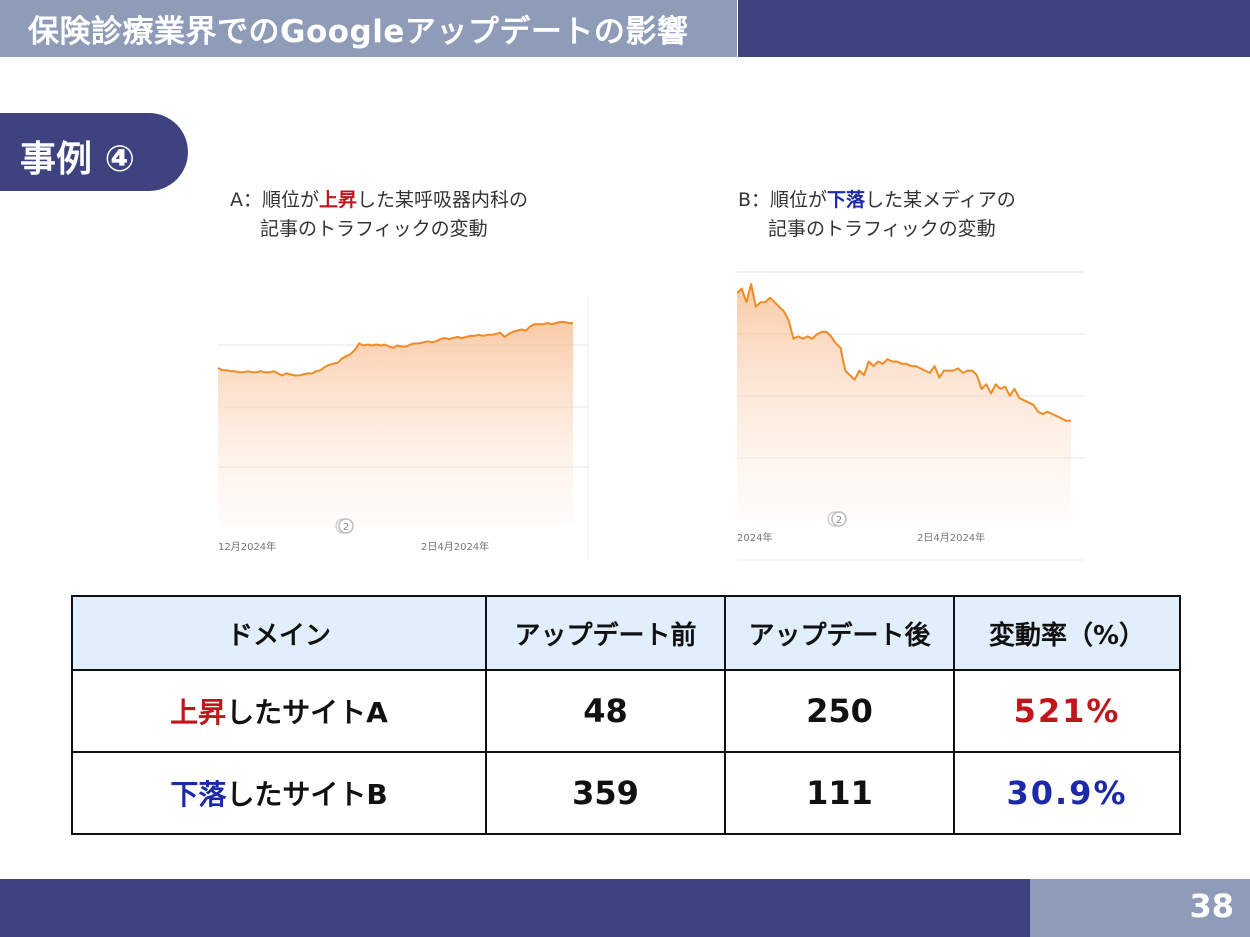 Image resolution: width=1250 pixels, height=937 pixels. What do you see at coordinates (307, 794) in the screenshot?
I see `row-b-rest: したサイトB` at bounding box center [307, 794].